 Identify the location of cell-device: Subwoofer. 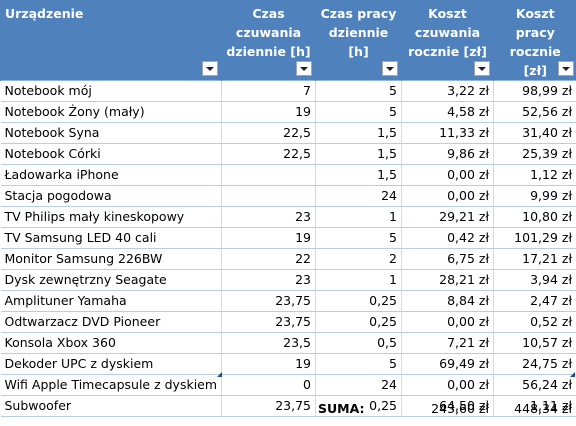
(111, 406).